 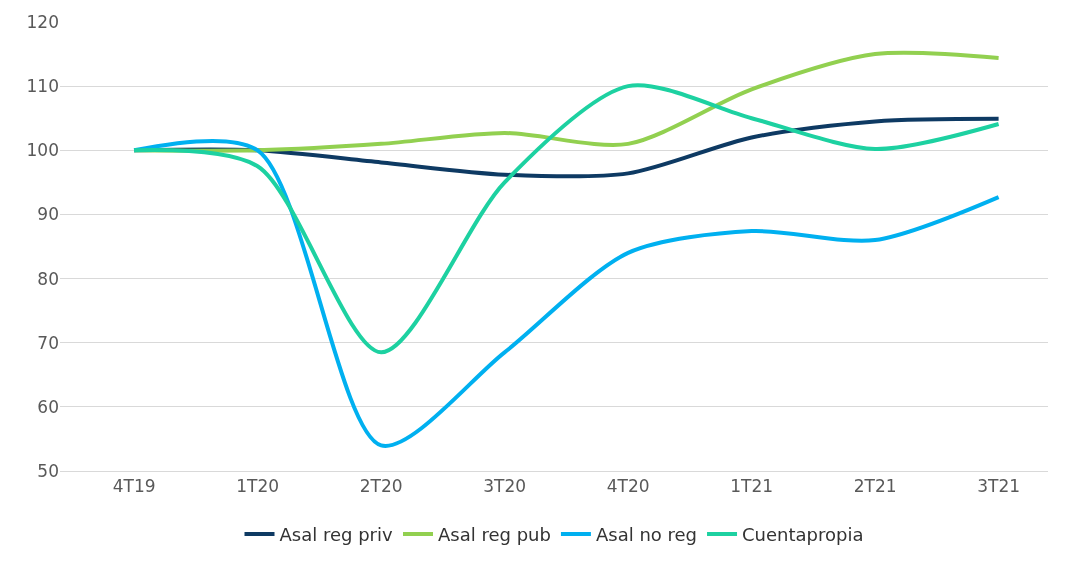 I want to click on x-tick-label: 2T20, so click(x=381, y=486).